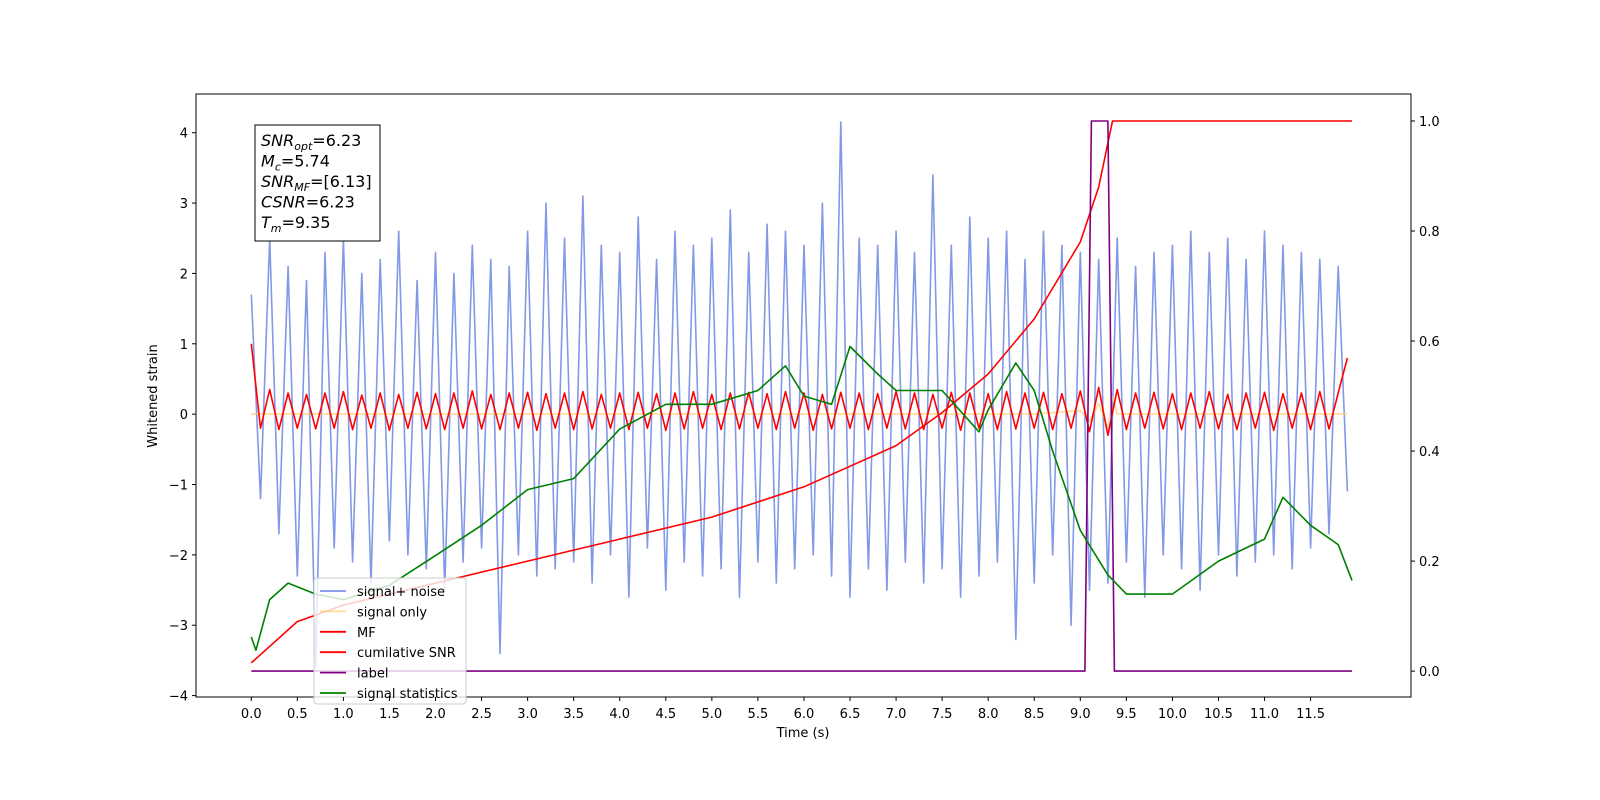  What do you see at coordinates (1034, 714) in the screenshot?
I see `x-tick-label: 8.5` at bounding box center [1034, 714].